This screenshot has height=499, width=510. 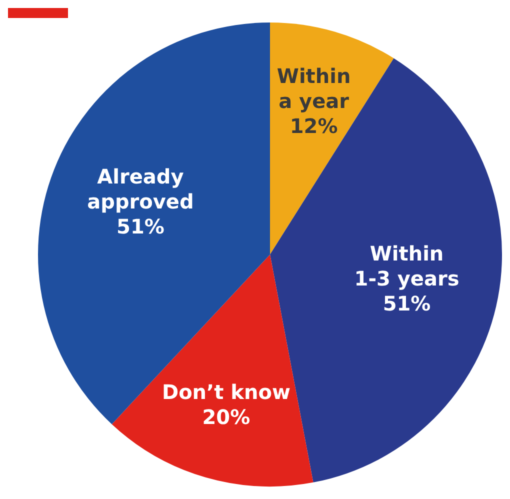 What do you see at coordinates (140, 189) in the screenshot?
I see `slice-label: Already approved` at bounding box center [140, 189].